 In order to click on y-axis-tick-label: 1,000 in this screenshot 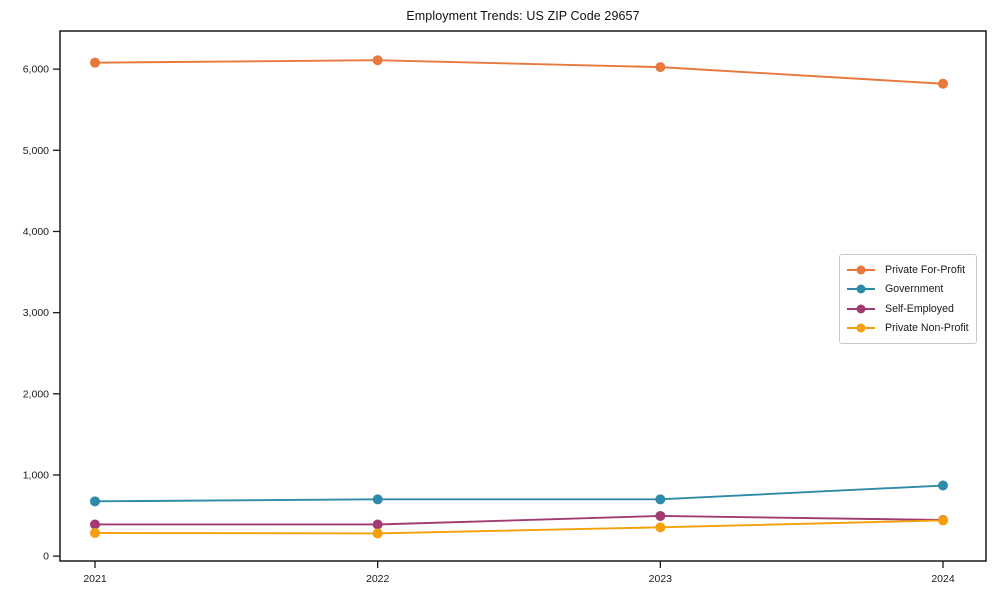, I will do `click(36, 475)`.